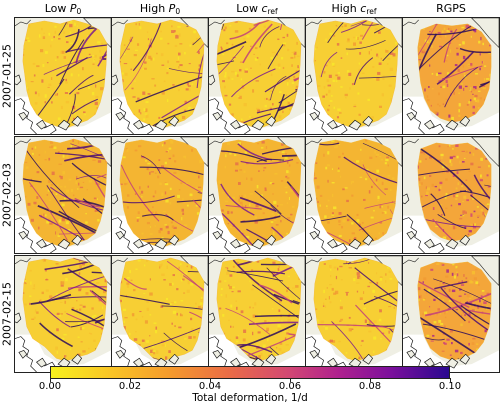  Describe the element at coordinates (7, 76) in the screenshot. I see `row-label-1: 2007-01-25` at that location.